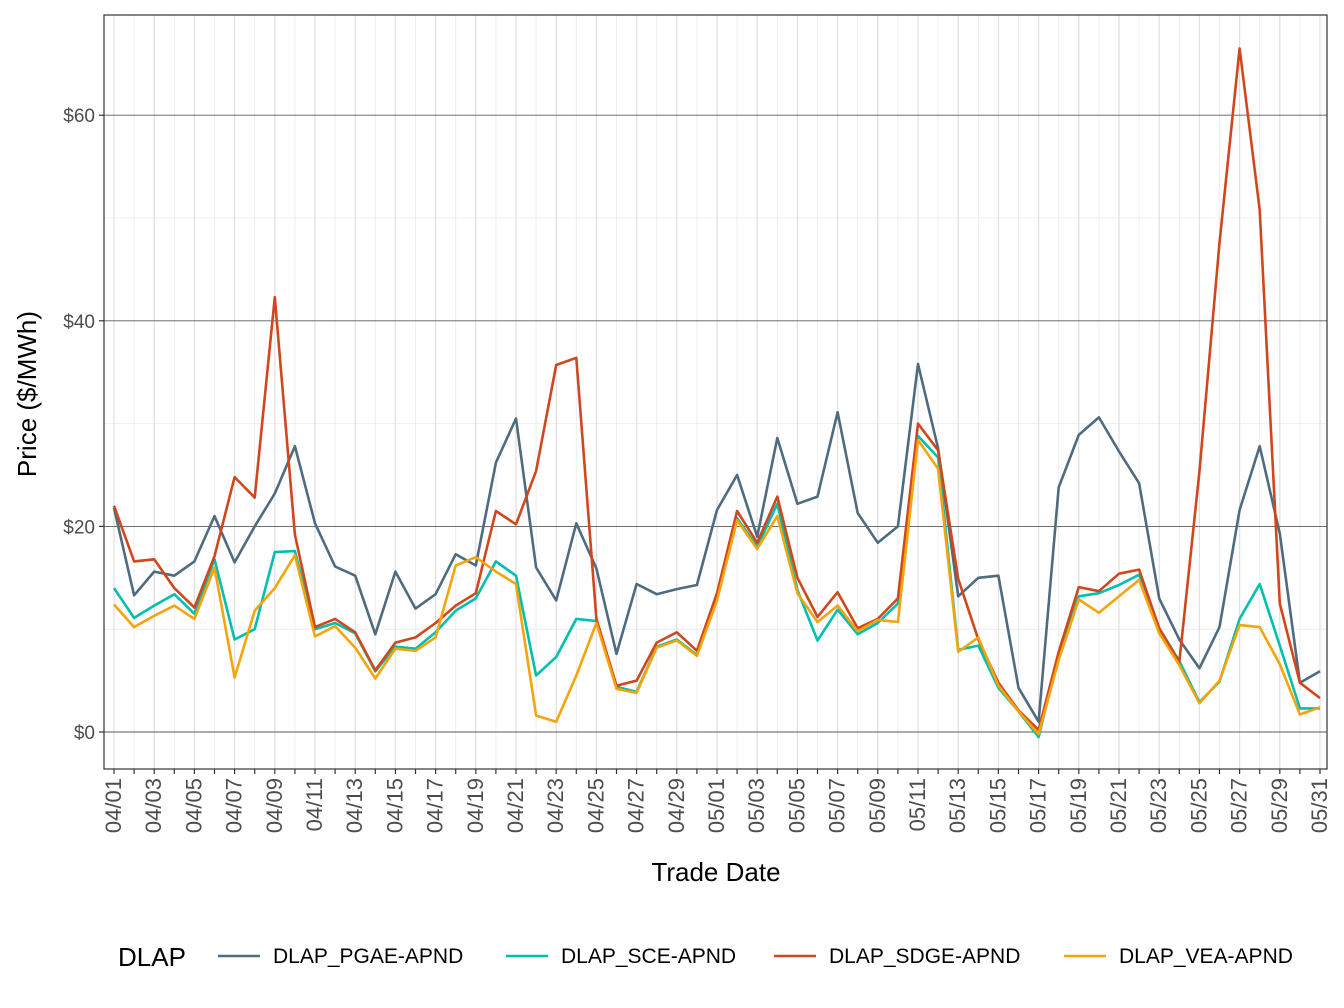  I want to click on x-tick-label: 05/25, so click(1198, 805).